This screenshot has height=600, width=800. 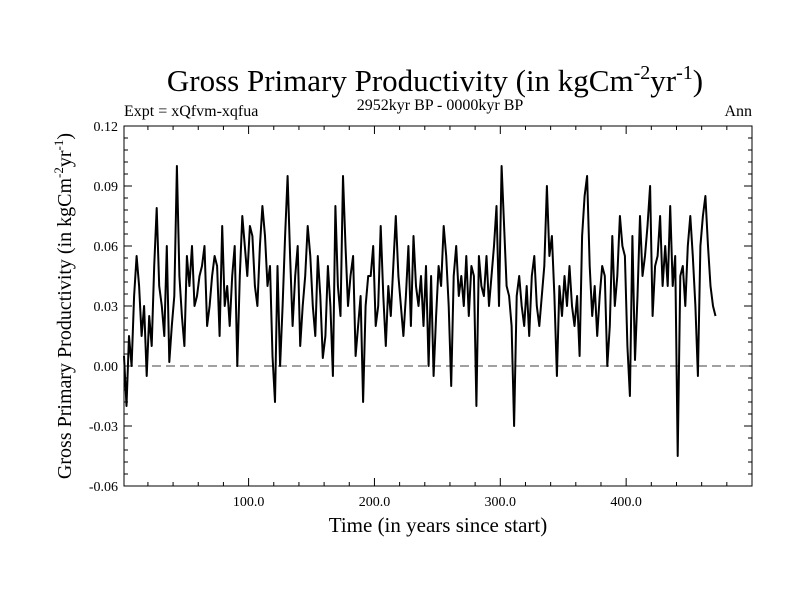 I want to click on y-tick-label: -0.03, so click(x=103, y=427).